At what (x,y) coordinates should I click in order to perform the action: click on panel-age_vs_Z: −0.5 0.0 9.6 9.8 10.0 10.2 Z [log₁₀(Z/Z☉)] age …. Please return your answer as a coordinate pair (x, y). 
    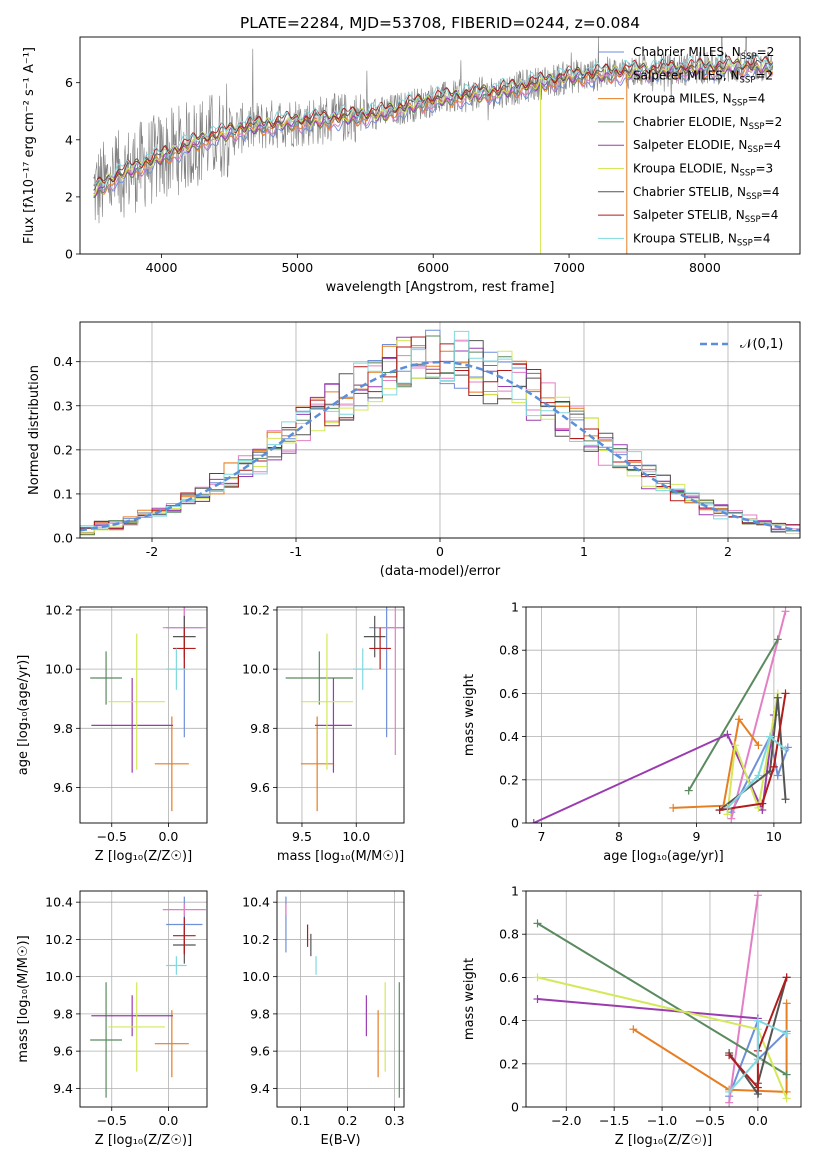
    Looking at the image, I should click on (112, 733).